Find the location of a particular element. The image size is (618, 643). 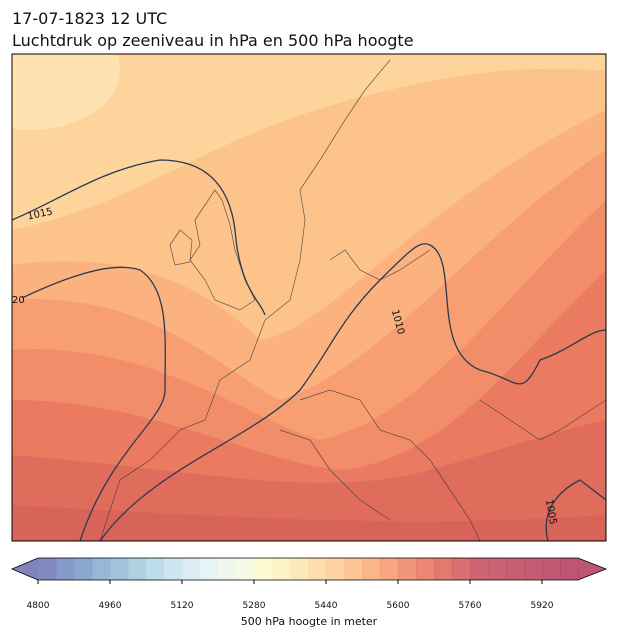

colorbar-tick-label: 4800 is located at coordinates (38, 606).